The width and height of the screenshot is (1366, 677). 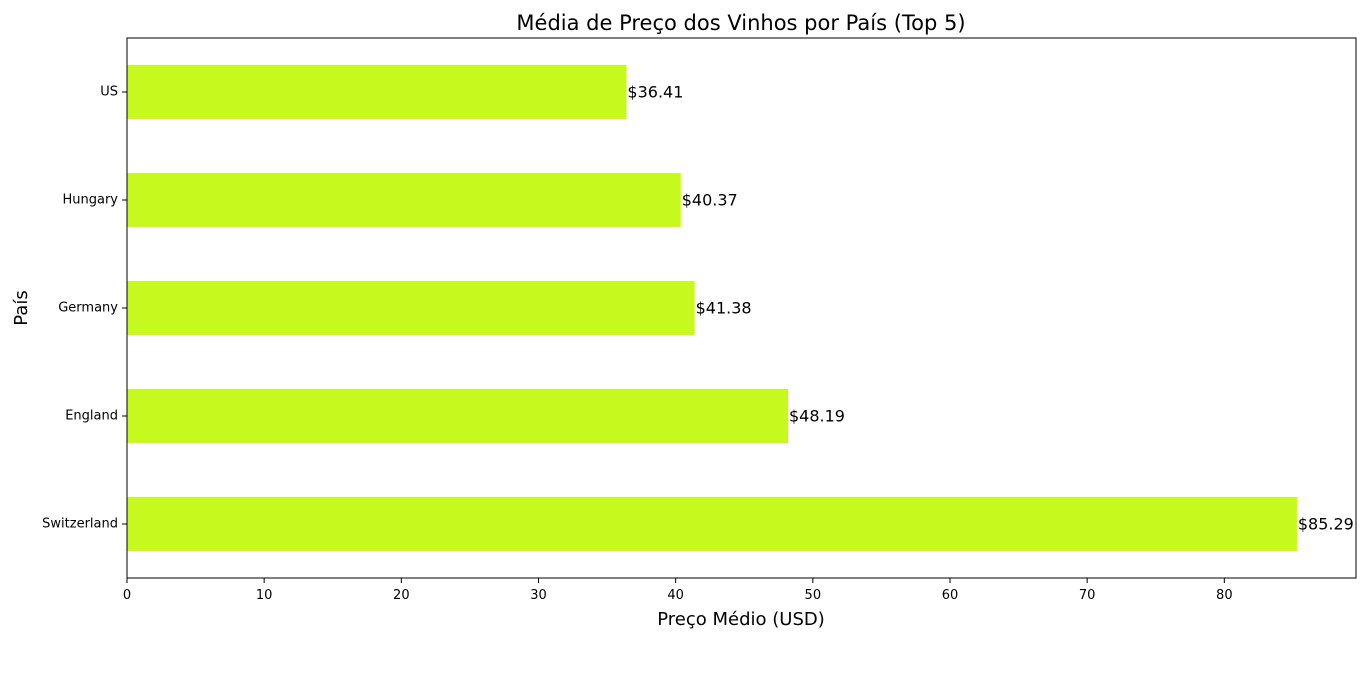 I want to click on y-axis-ticks: Switzerland England Germany Hungary US, so click(x=84, y=308).